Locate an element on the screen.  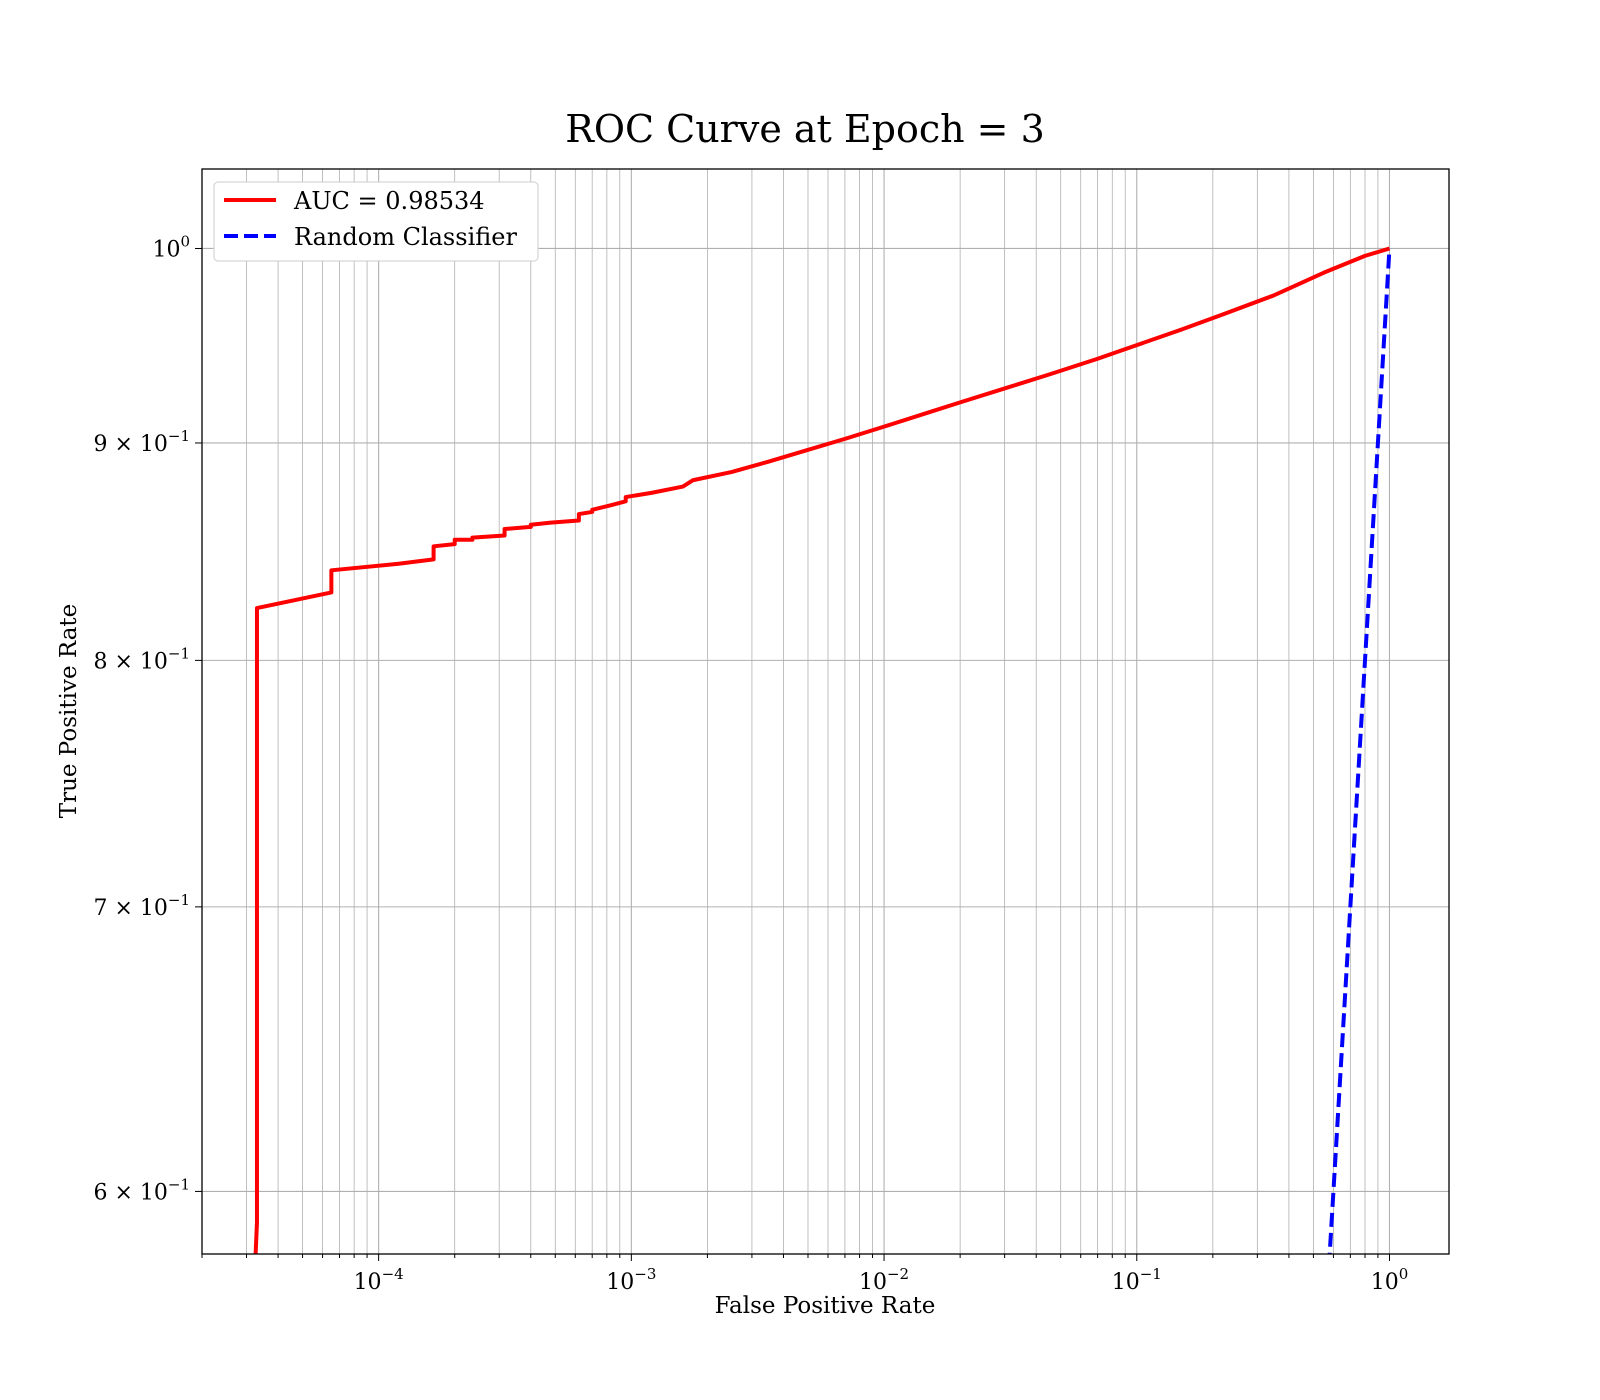
y-tick-label: 6 × 10⁻¹ is located at coordinates (141, 1190).